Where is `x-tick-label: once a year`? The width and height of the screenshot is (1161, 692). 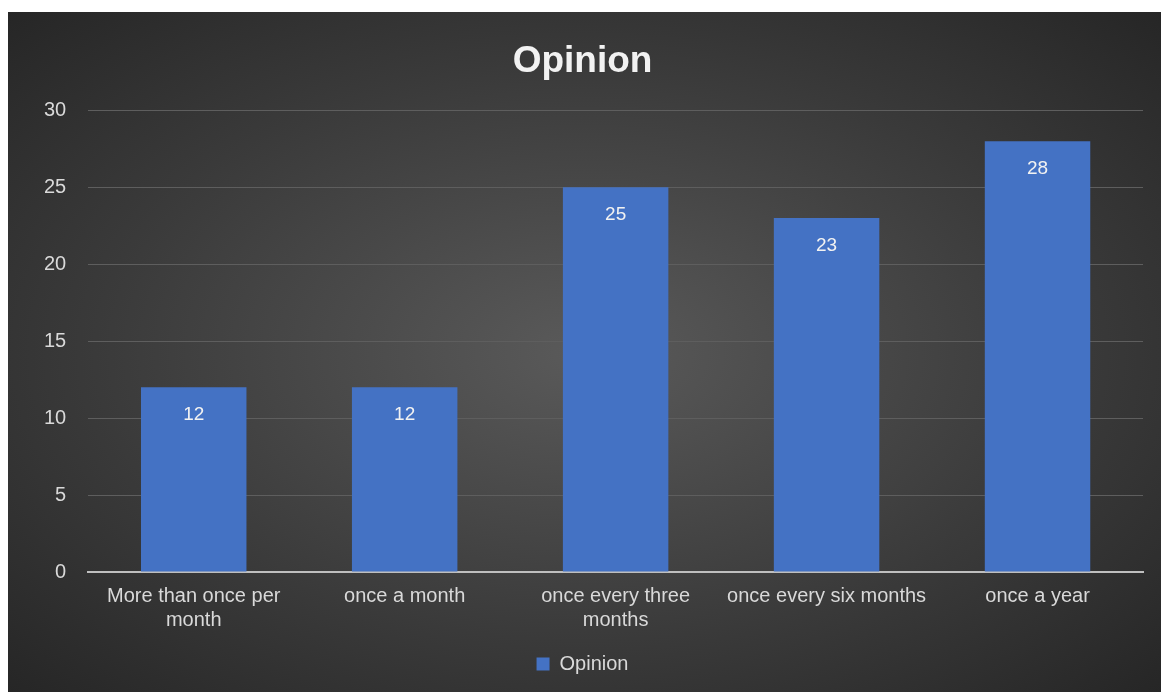
x-tick-label: once a year is located at coordinates (1038, 594).